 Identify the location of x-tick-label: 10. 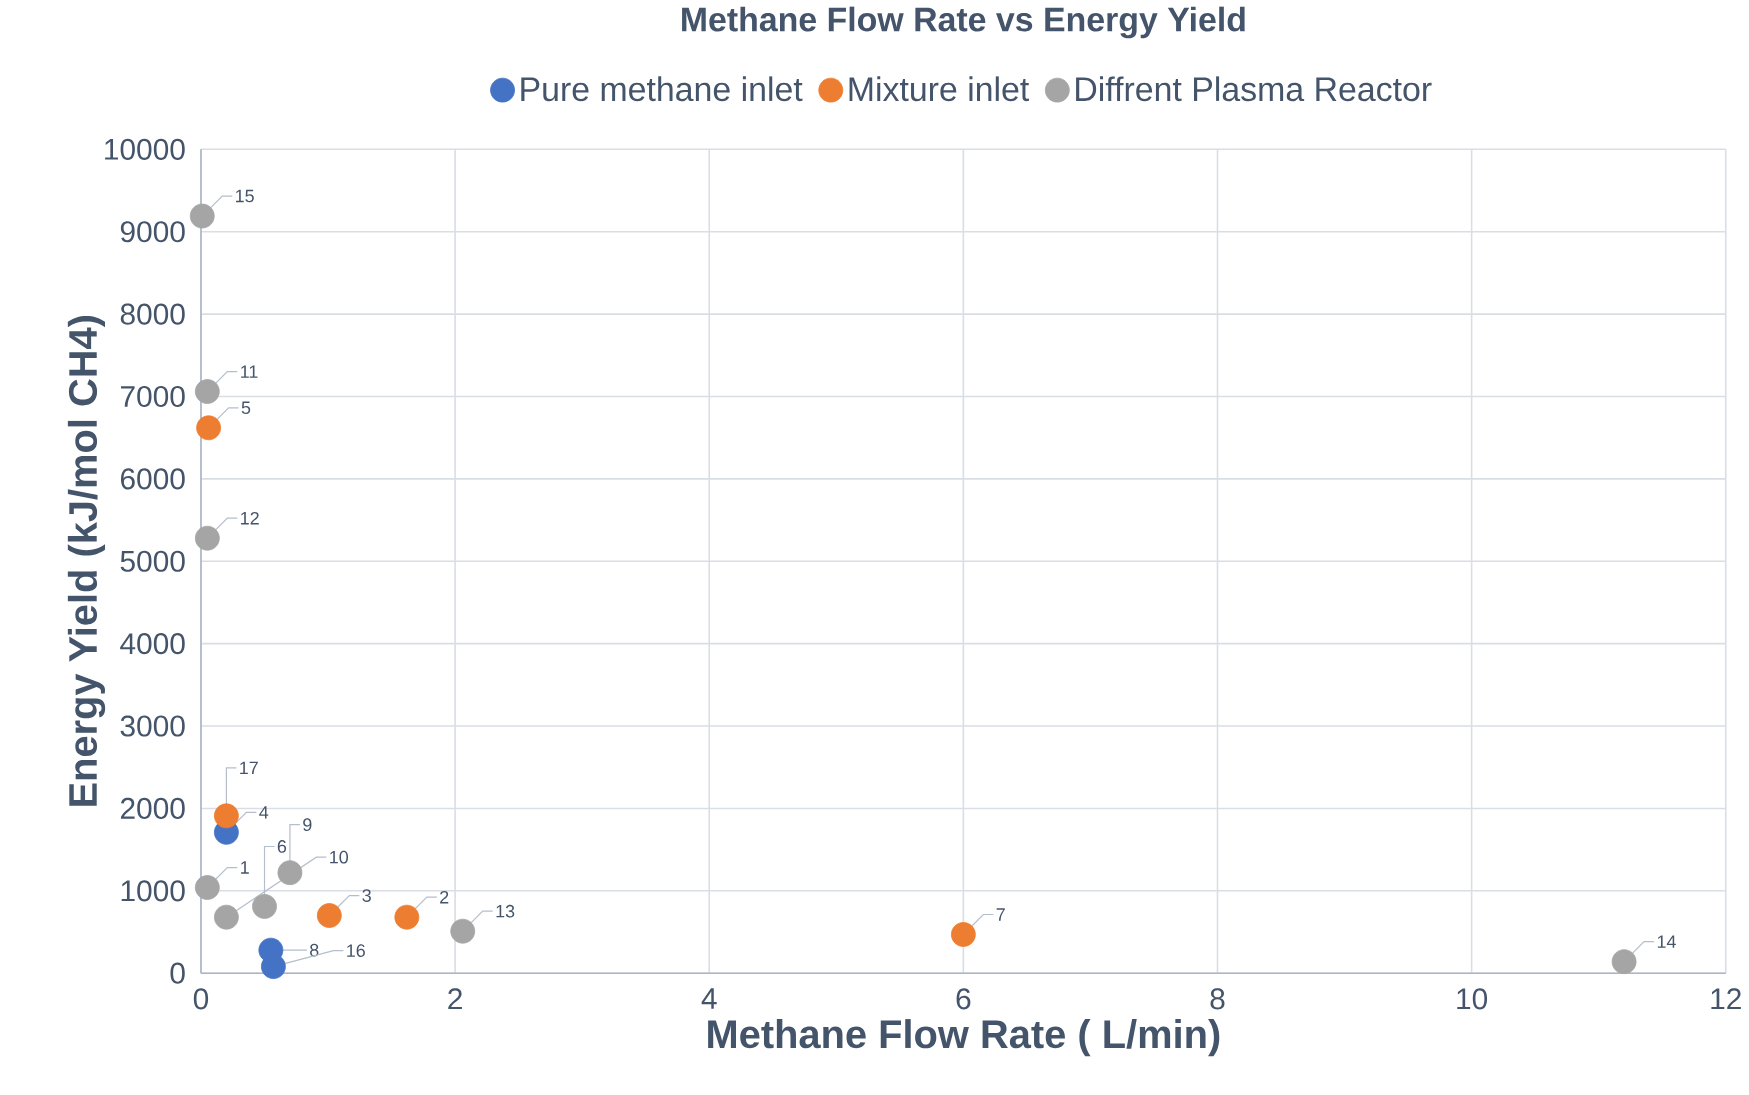
(1472, 999).